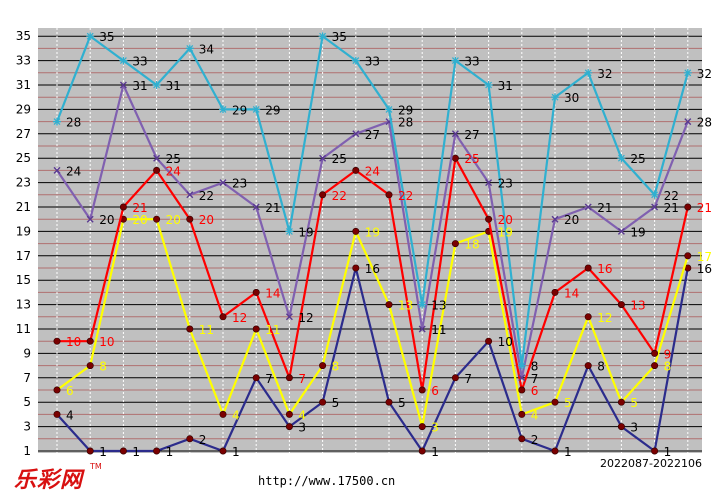 The height and width of the screenshot is (502, 714). Describe the element at coordinates (405, 306) in the screenshot. I see `data-label: 13` at that location.